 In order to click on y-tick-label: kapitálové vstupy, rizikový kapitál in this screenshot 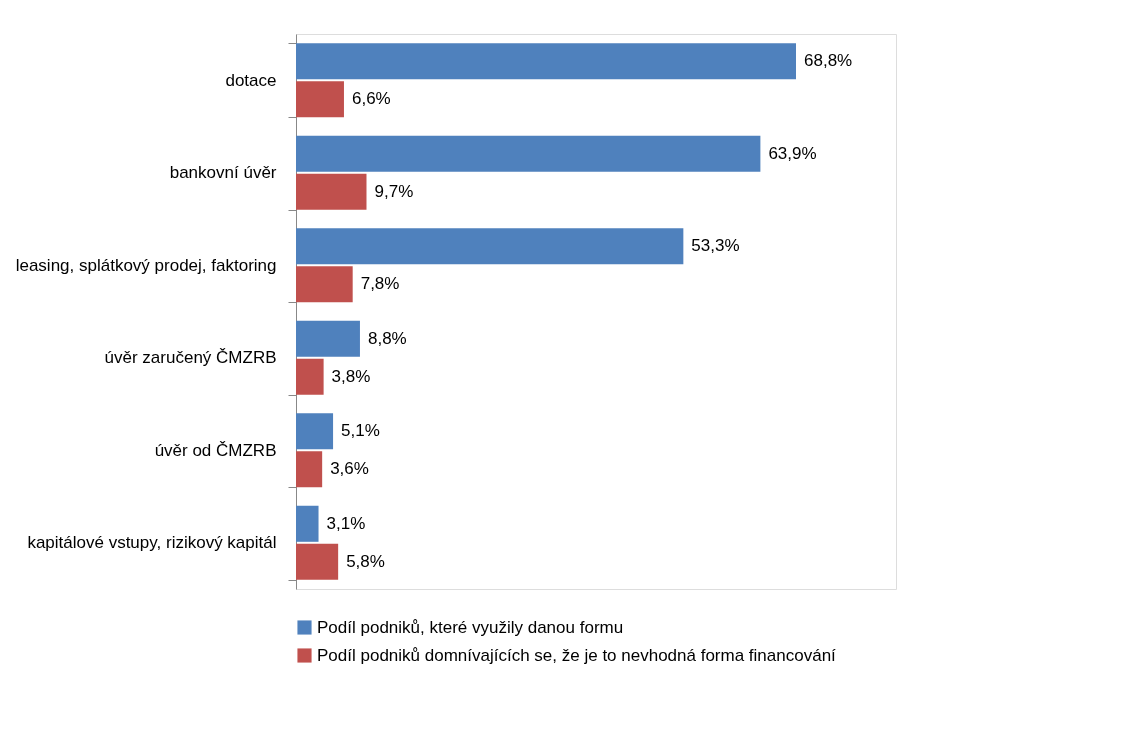, I will do `click(152, 543)`.